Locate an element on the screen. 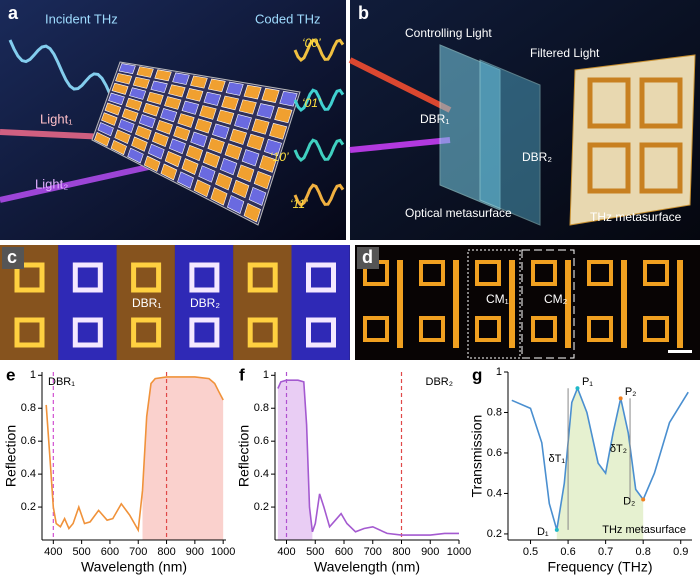 This screenshot has height=575, width=700. label: Light₁ is located at coordinates (56, 118).